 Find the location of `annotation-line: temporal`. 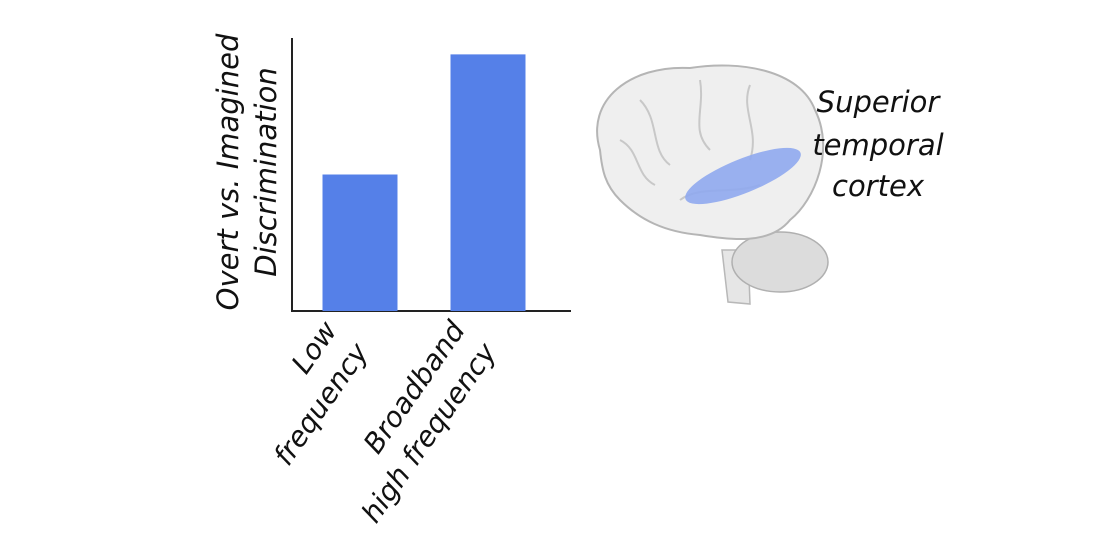

annotation-line: temporal is located at coordinates (877, 145).